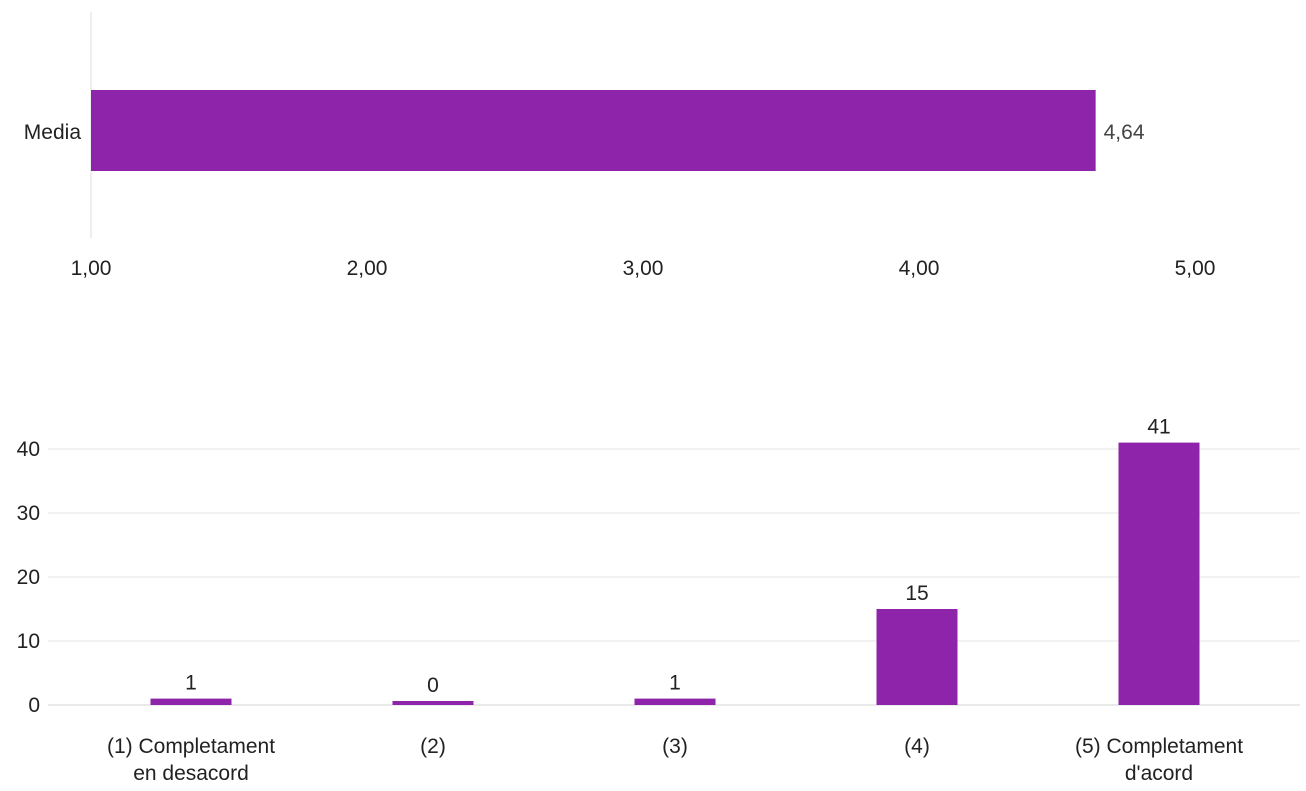 This screenshot has height=791, width=1306. What do you see at coordinates (643, 268) in the screenshot?
I see `mean-x-tick-label: 3,00` at bounding box center [643, 268].